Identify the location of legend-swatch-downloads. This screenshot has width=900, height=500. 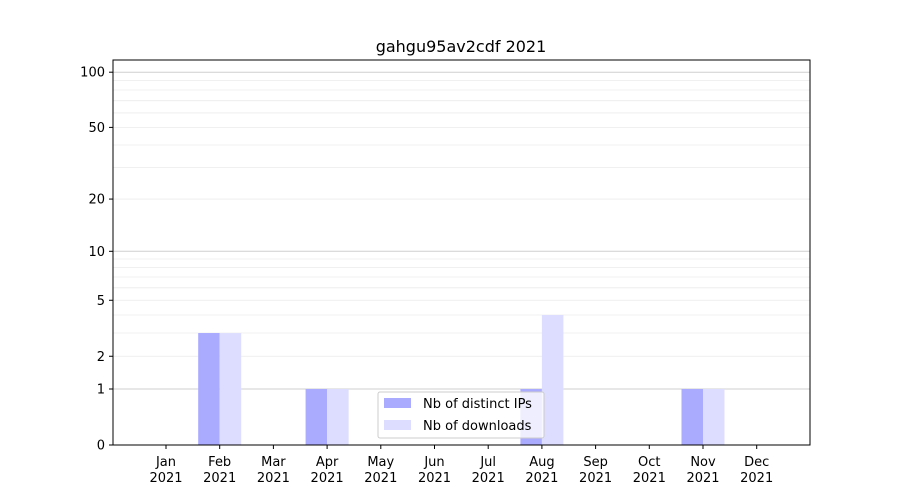
(397, 425).